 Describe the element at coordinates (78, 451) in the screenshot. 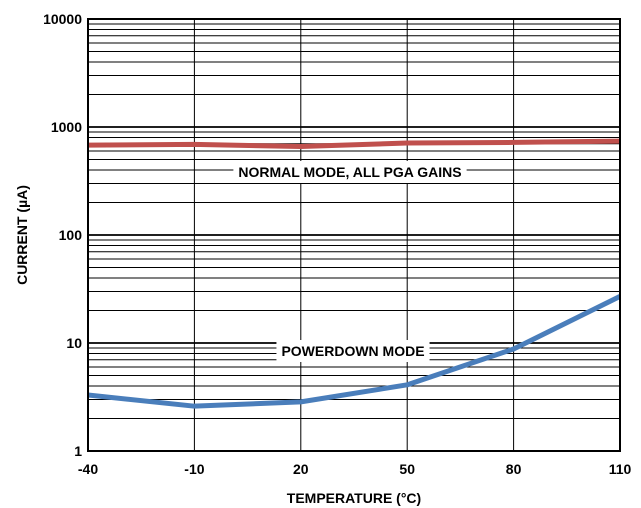

I see `y-tick-label: 1` at that location.